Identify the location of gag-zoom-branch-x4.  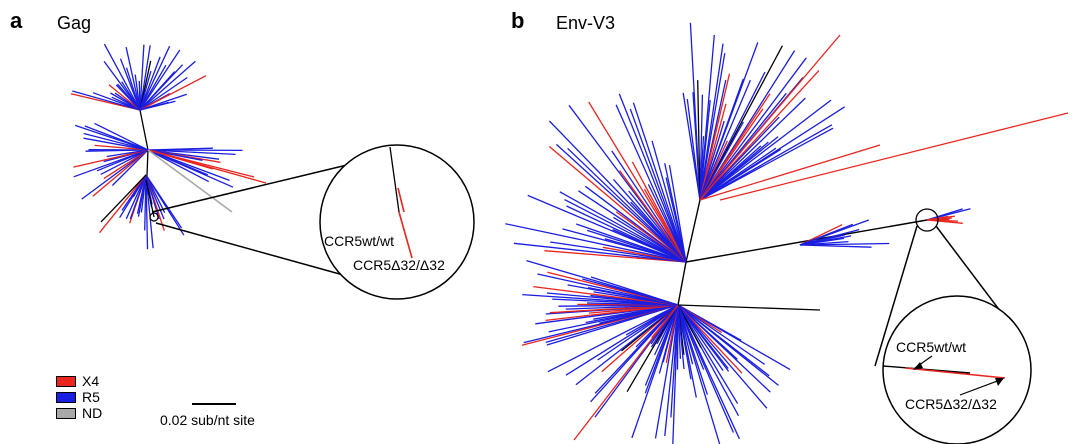
(405, 235).